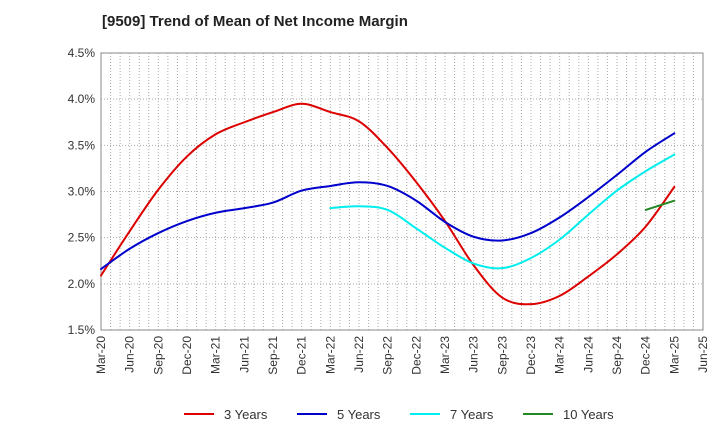  Describe the element at coordinates (330, 355) in the screenshot. I see `x-tick-label: Mar-22` at that location.